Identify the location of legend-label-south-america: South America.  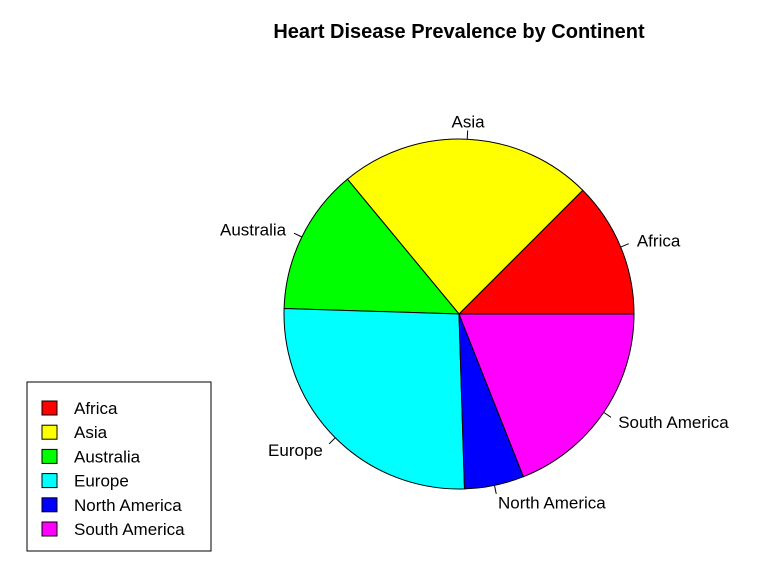
(129, 529).